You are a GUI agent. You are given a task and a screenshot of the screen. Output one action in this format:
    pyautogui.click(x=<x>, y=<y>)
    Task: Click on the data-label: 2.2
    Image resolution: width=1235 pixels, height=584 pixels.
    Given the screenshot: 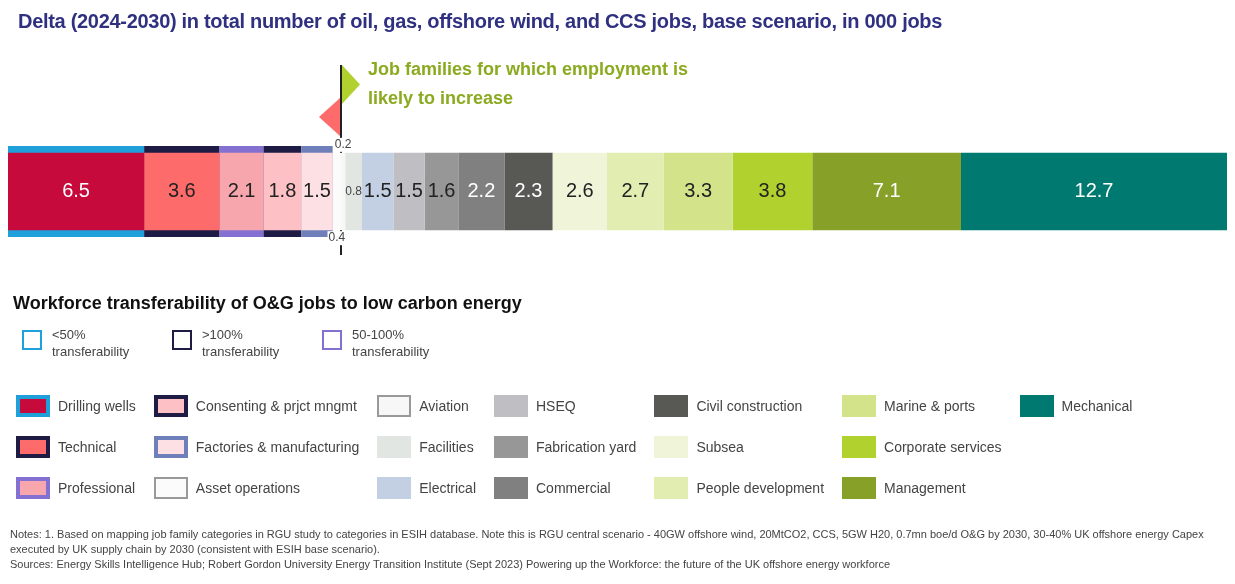 What is the action you would take?
    pyautogui.click(x=481, y=190)
    